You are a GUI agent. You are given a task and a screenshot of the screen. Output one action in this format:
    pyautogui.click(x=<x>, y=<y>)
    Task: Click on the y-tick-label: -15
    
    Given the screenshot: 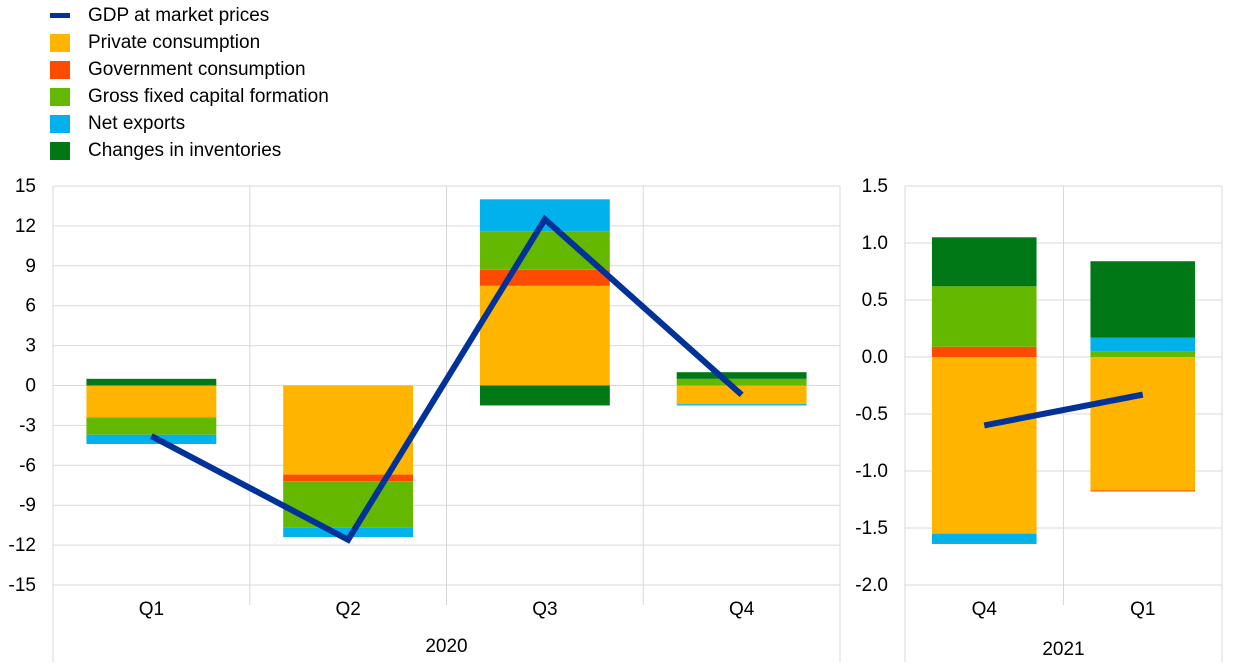 What is the action you would take?
    pyautogui.click(x=22, y=585)
    